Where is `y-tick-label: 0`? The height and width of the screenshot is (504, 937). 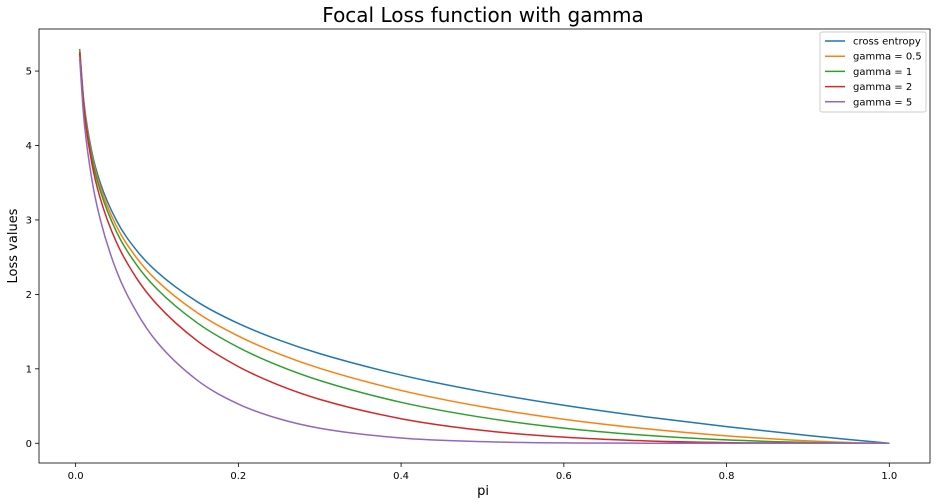 y-tick-label: 0 is located at coordinates (29, 444).